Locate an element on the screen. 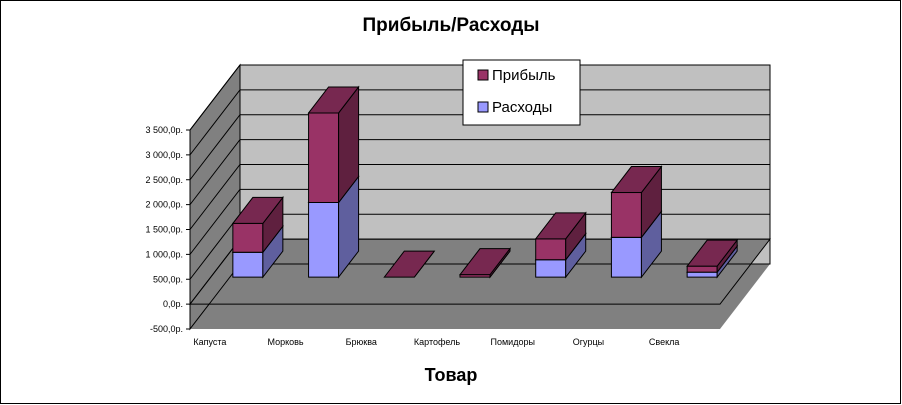  legend-label: Прибыль is located at coordinates (524, 75).